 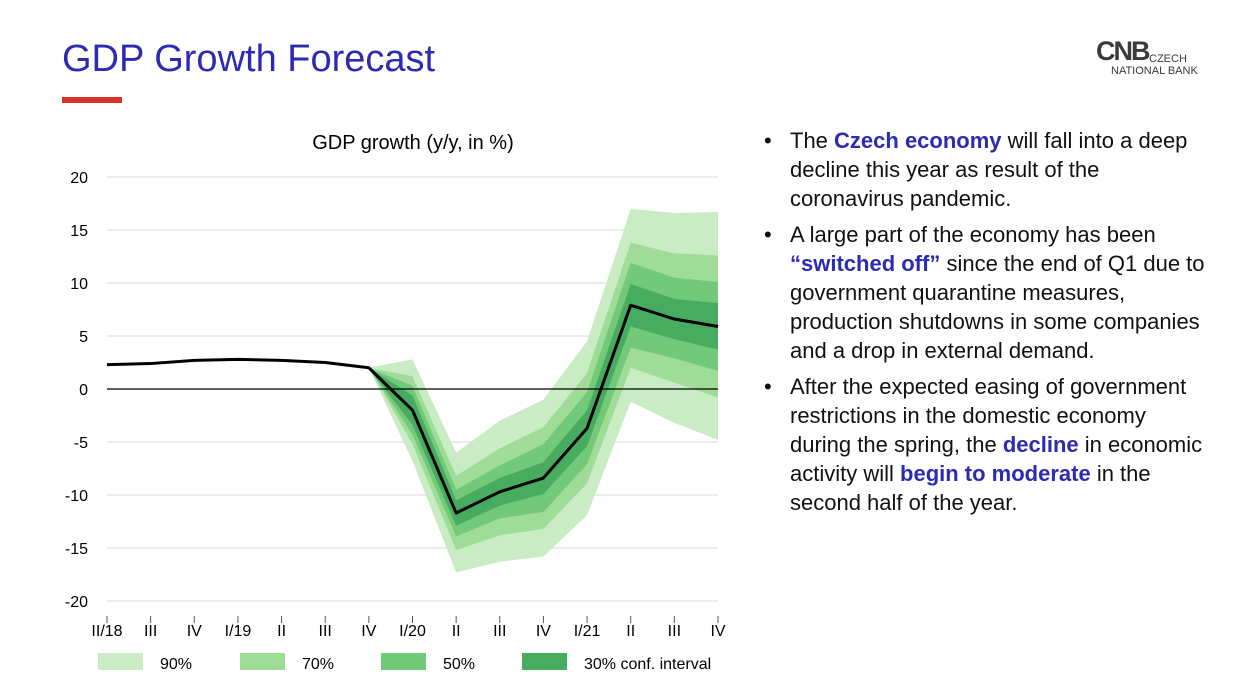 I want to click on chart-y-axis: 20 15 10 5 0 -5 -10 -15 -20, so click(x=76, y=390).